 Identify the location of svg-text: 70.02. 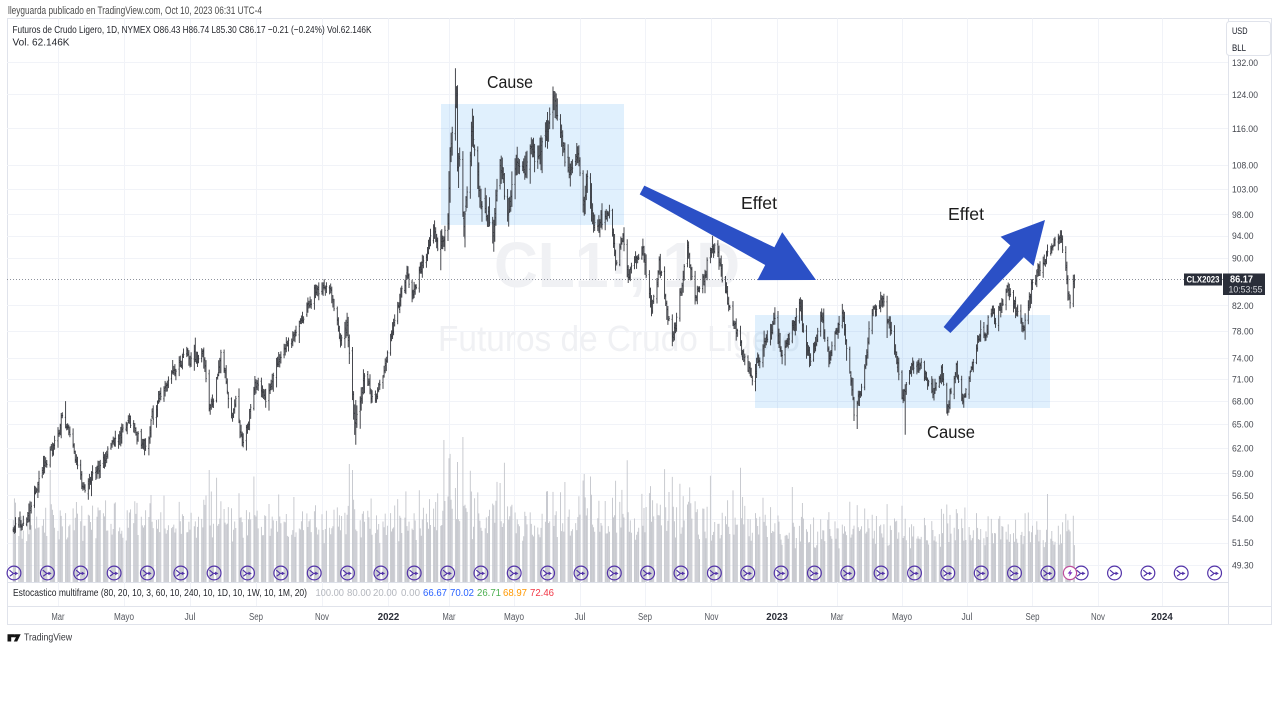
(462, 593).